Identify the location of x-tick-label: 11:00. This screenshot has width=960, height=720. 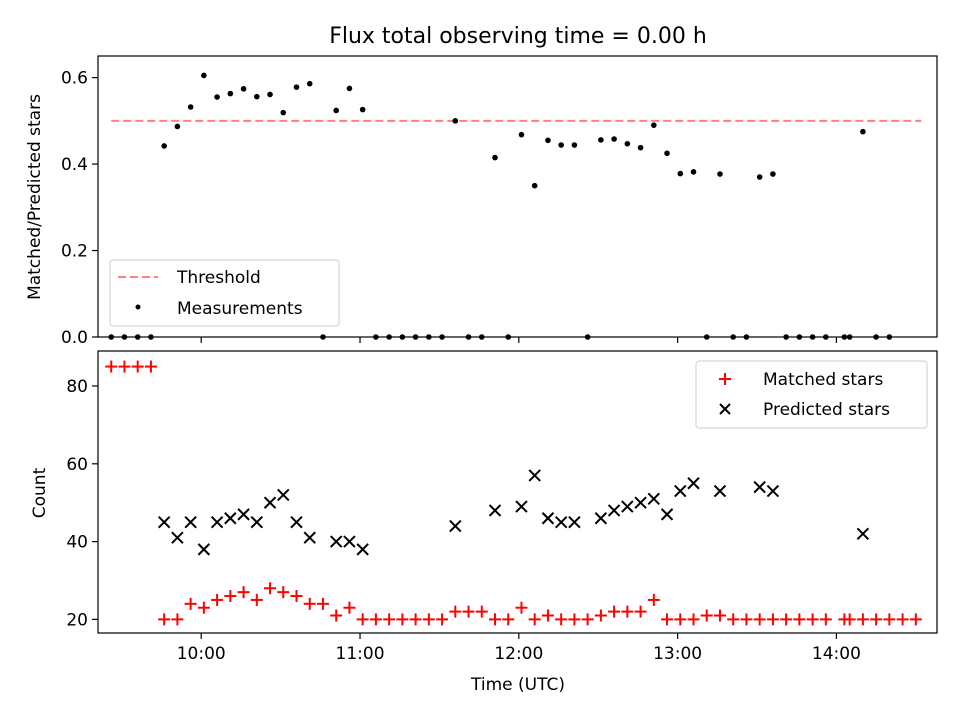
(360, 654).